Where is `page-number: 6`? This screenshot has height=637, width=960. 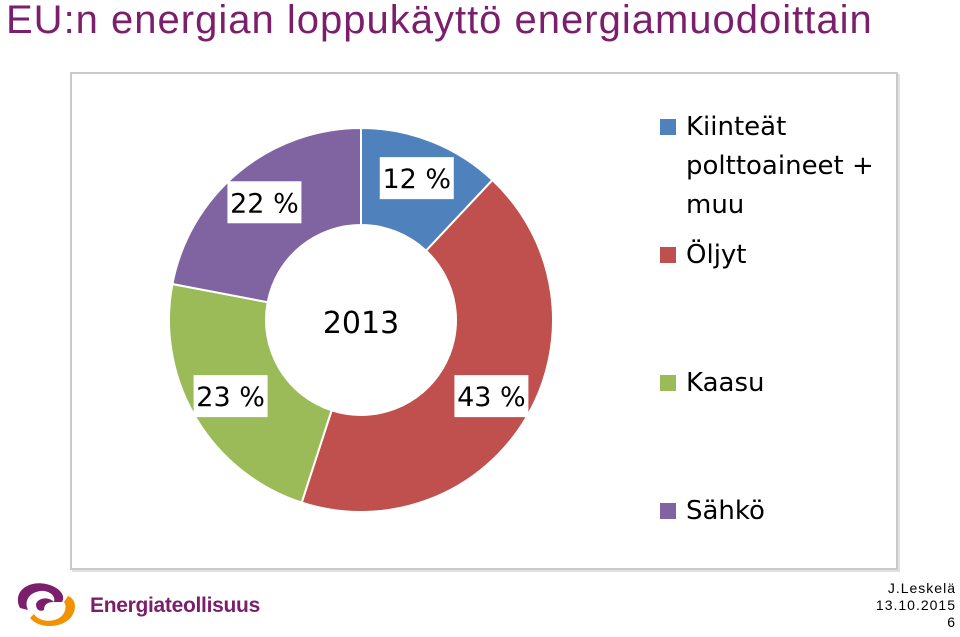
page-number: 6 is located at coordinates (951, 622).